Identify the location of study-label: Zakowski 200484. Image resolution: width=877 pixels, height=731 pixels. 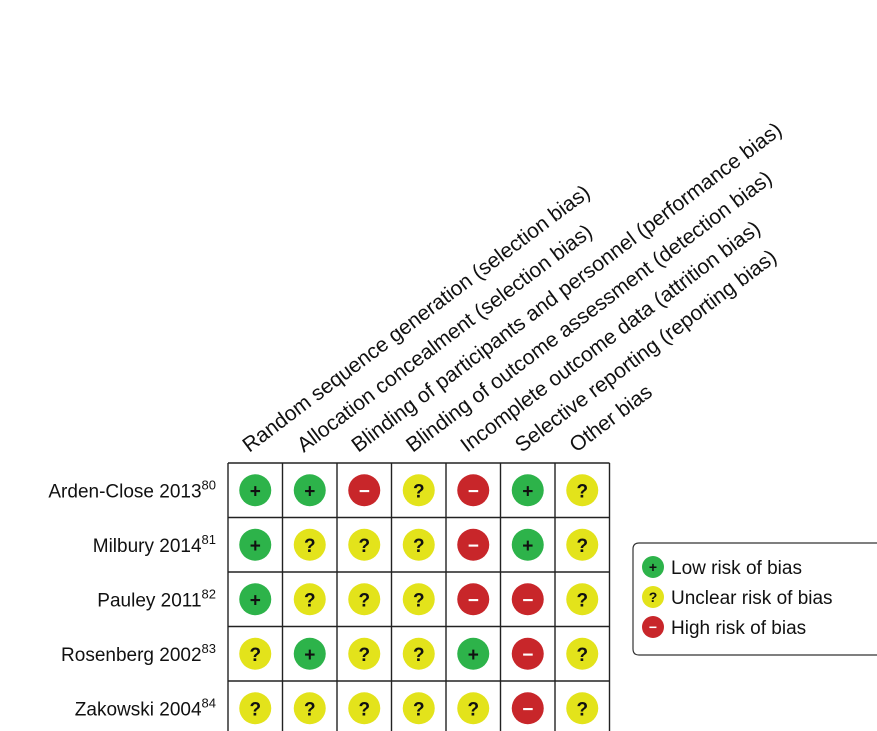
(145, 707).